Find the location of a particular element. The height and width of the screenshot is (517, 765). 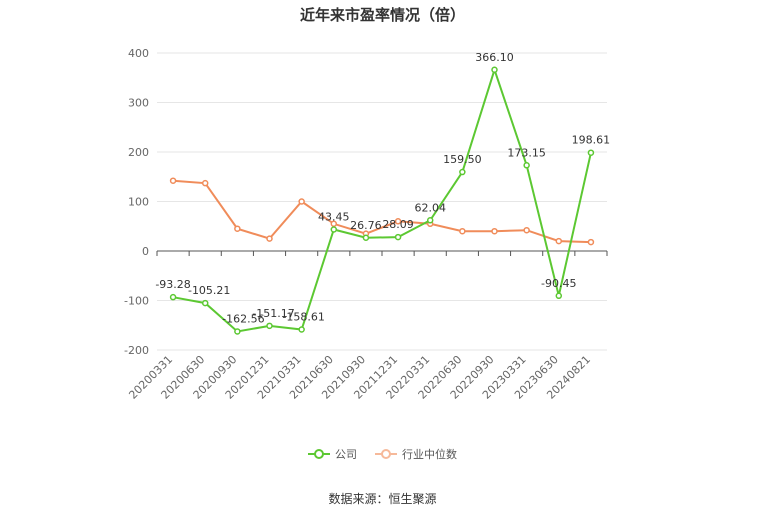

y-tick-label: 300 is located at coordinates (138, 103).